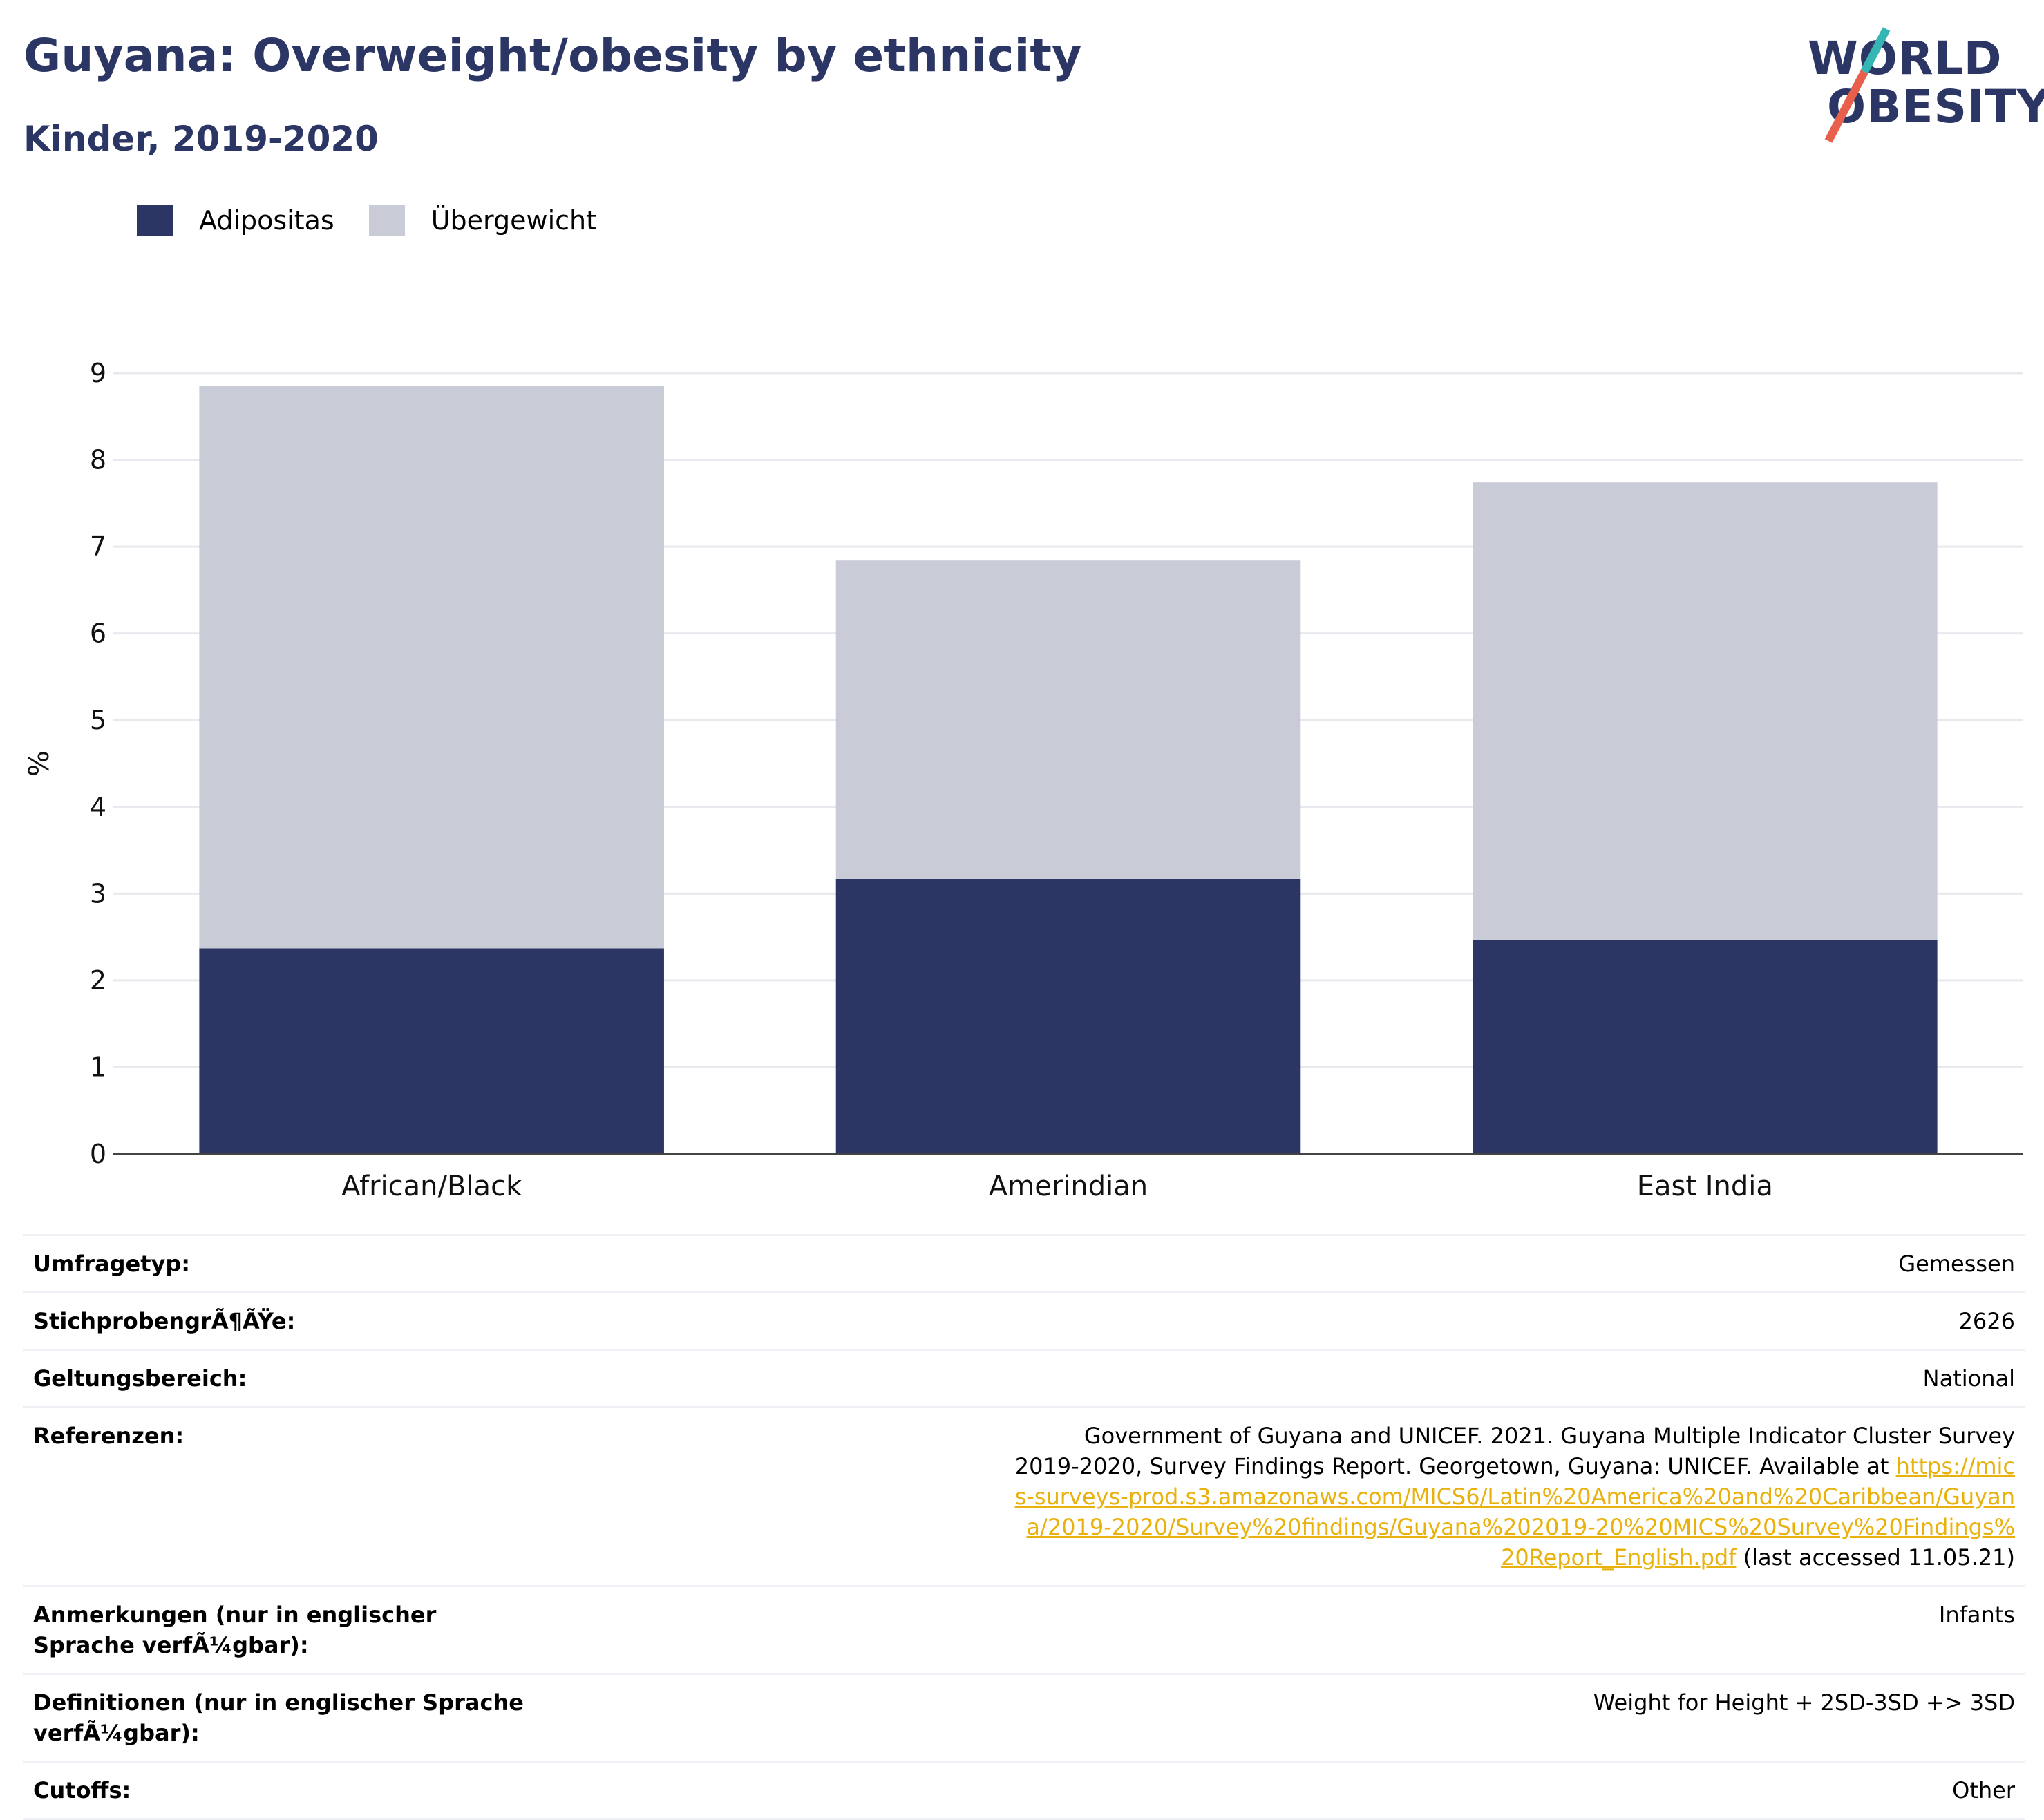 The image size is (2044, 1820). What do you see at coordinates (431, 1186) in the screenshot?
I see `x-tick-label: African/Black` at bounding box center [431, 1186].